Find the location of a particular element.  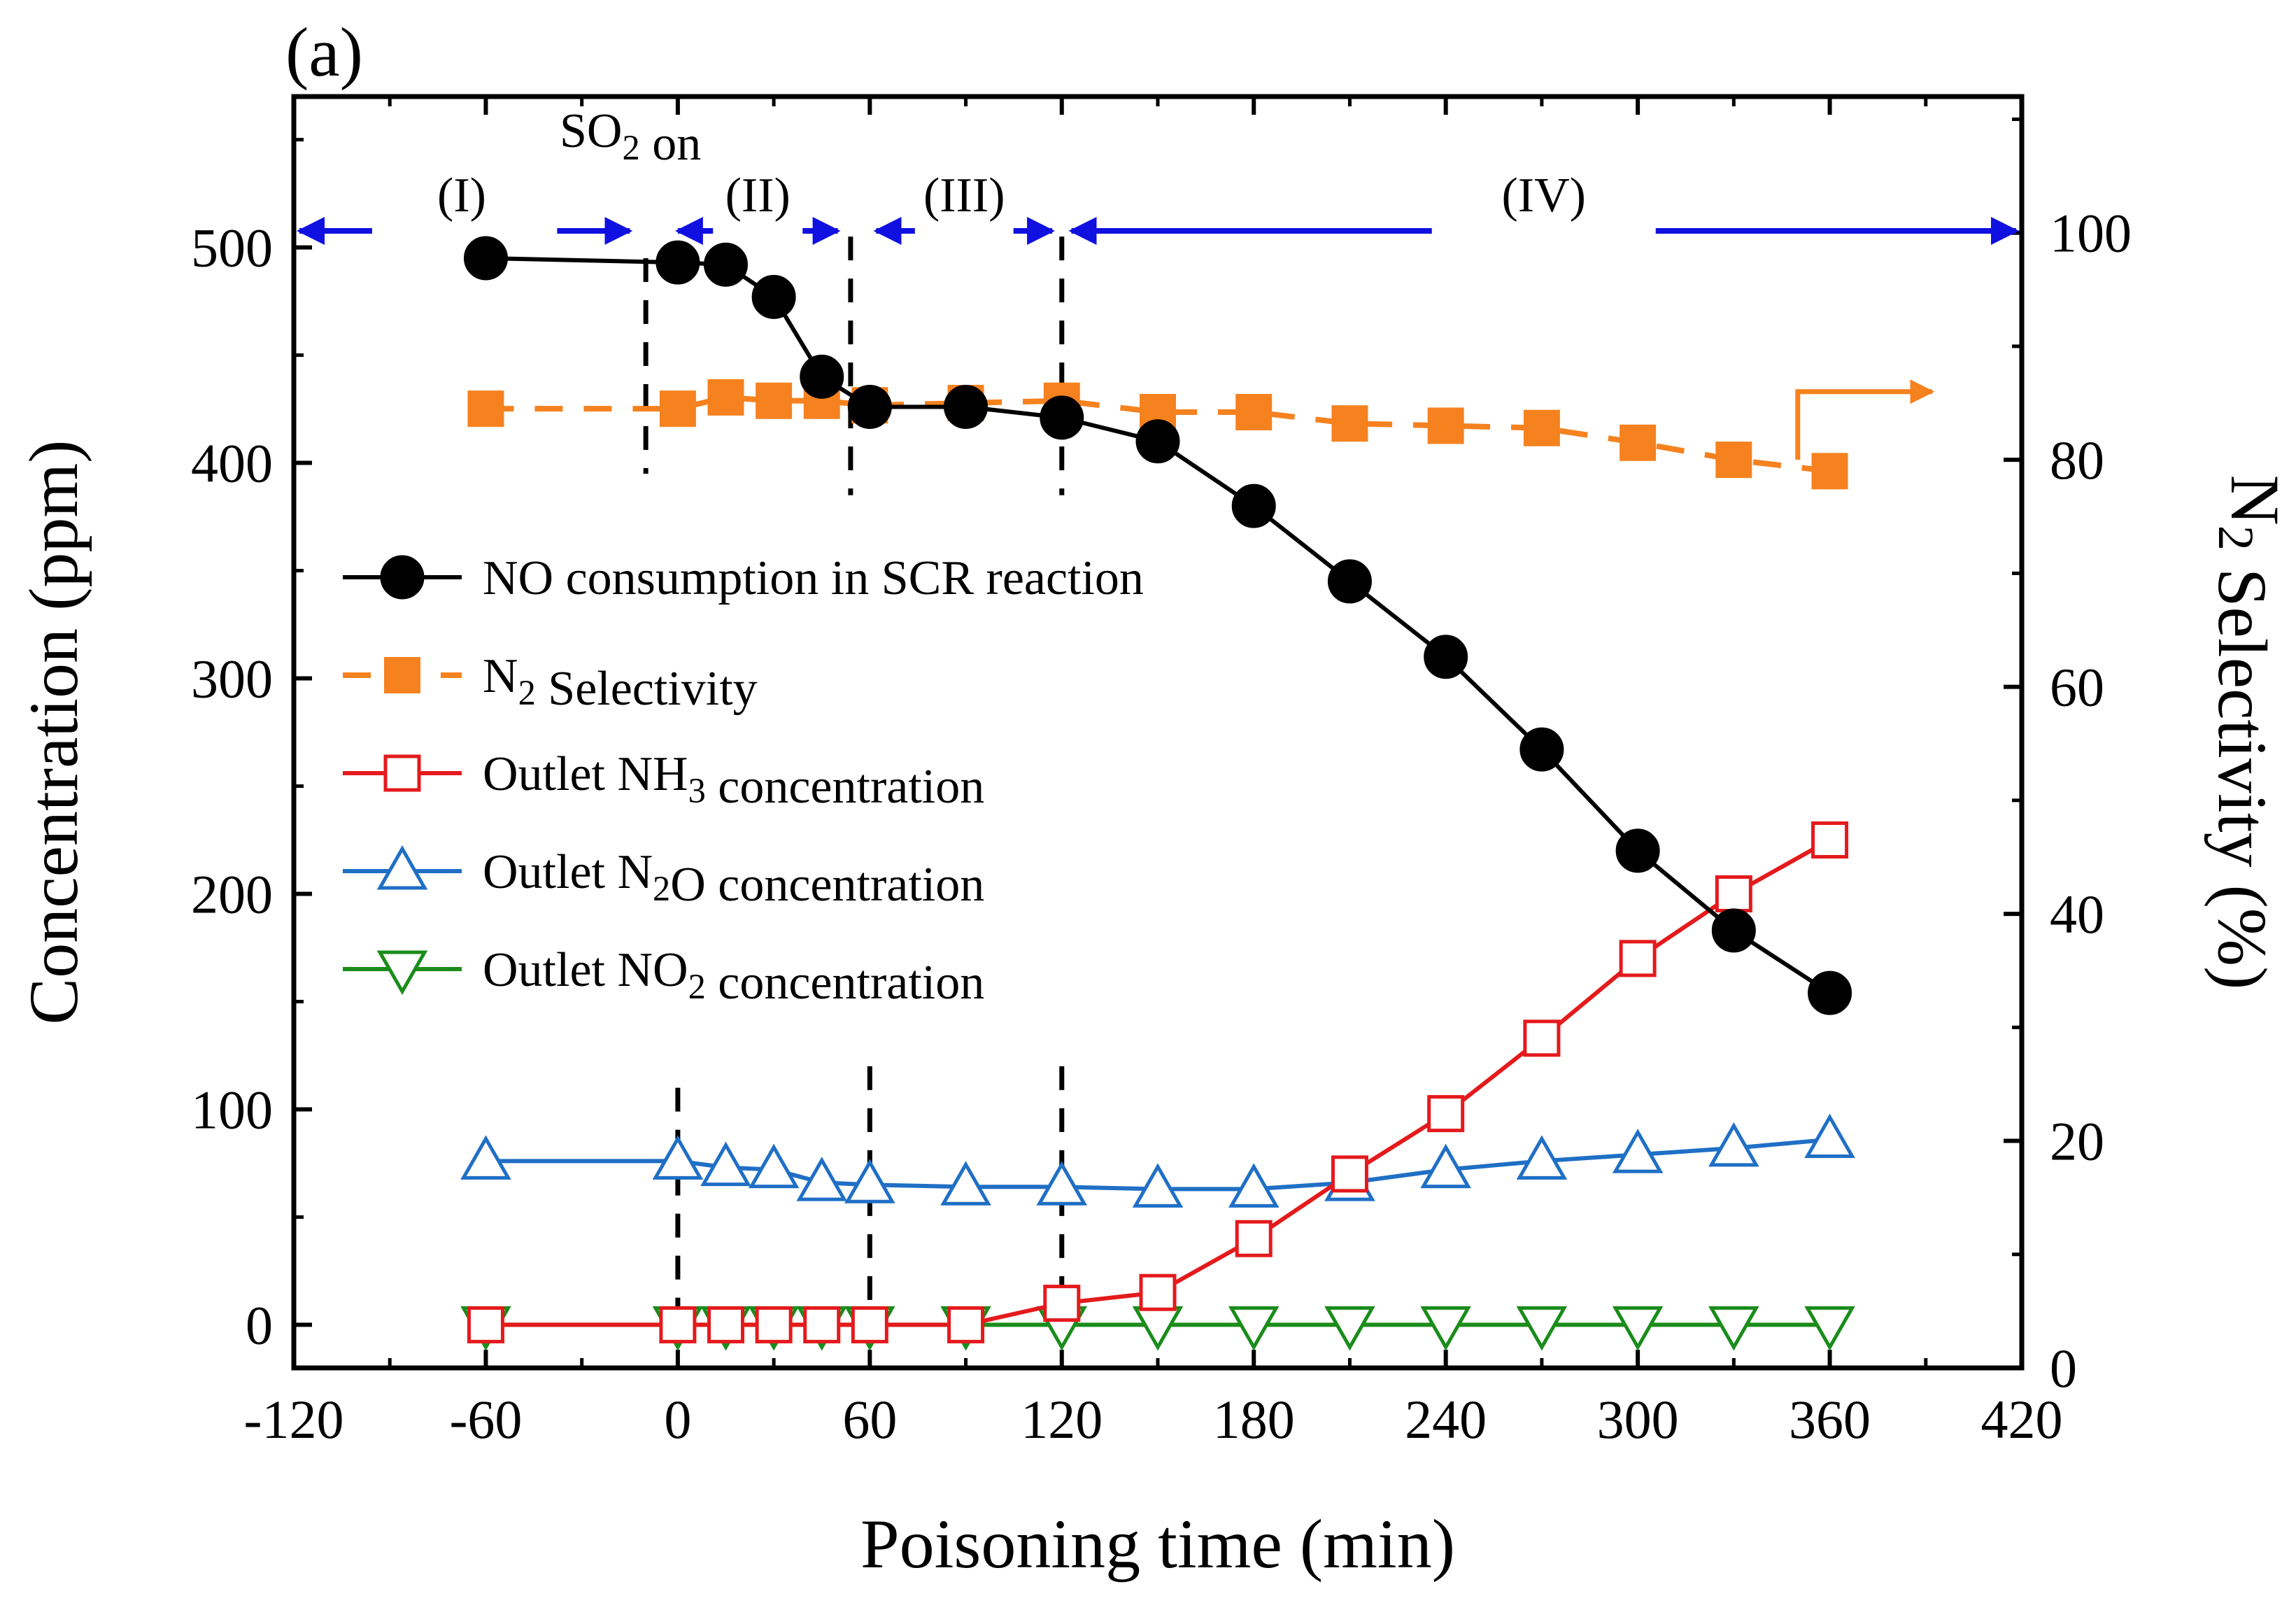

stage-label: (I) is located at coordinates (461, 196).